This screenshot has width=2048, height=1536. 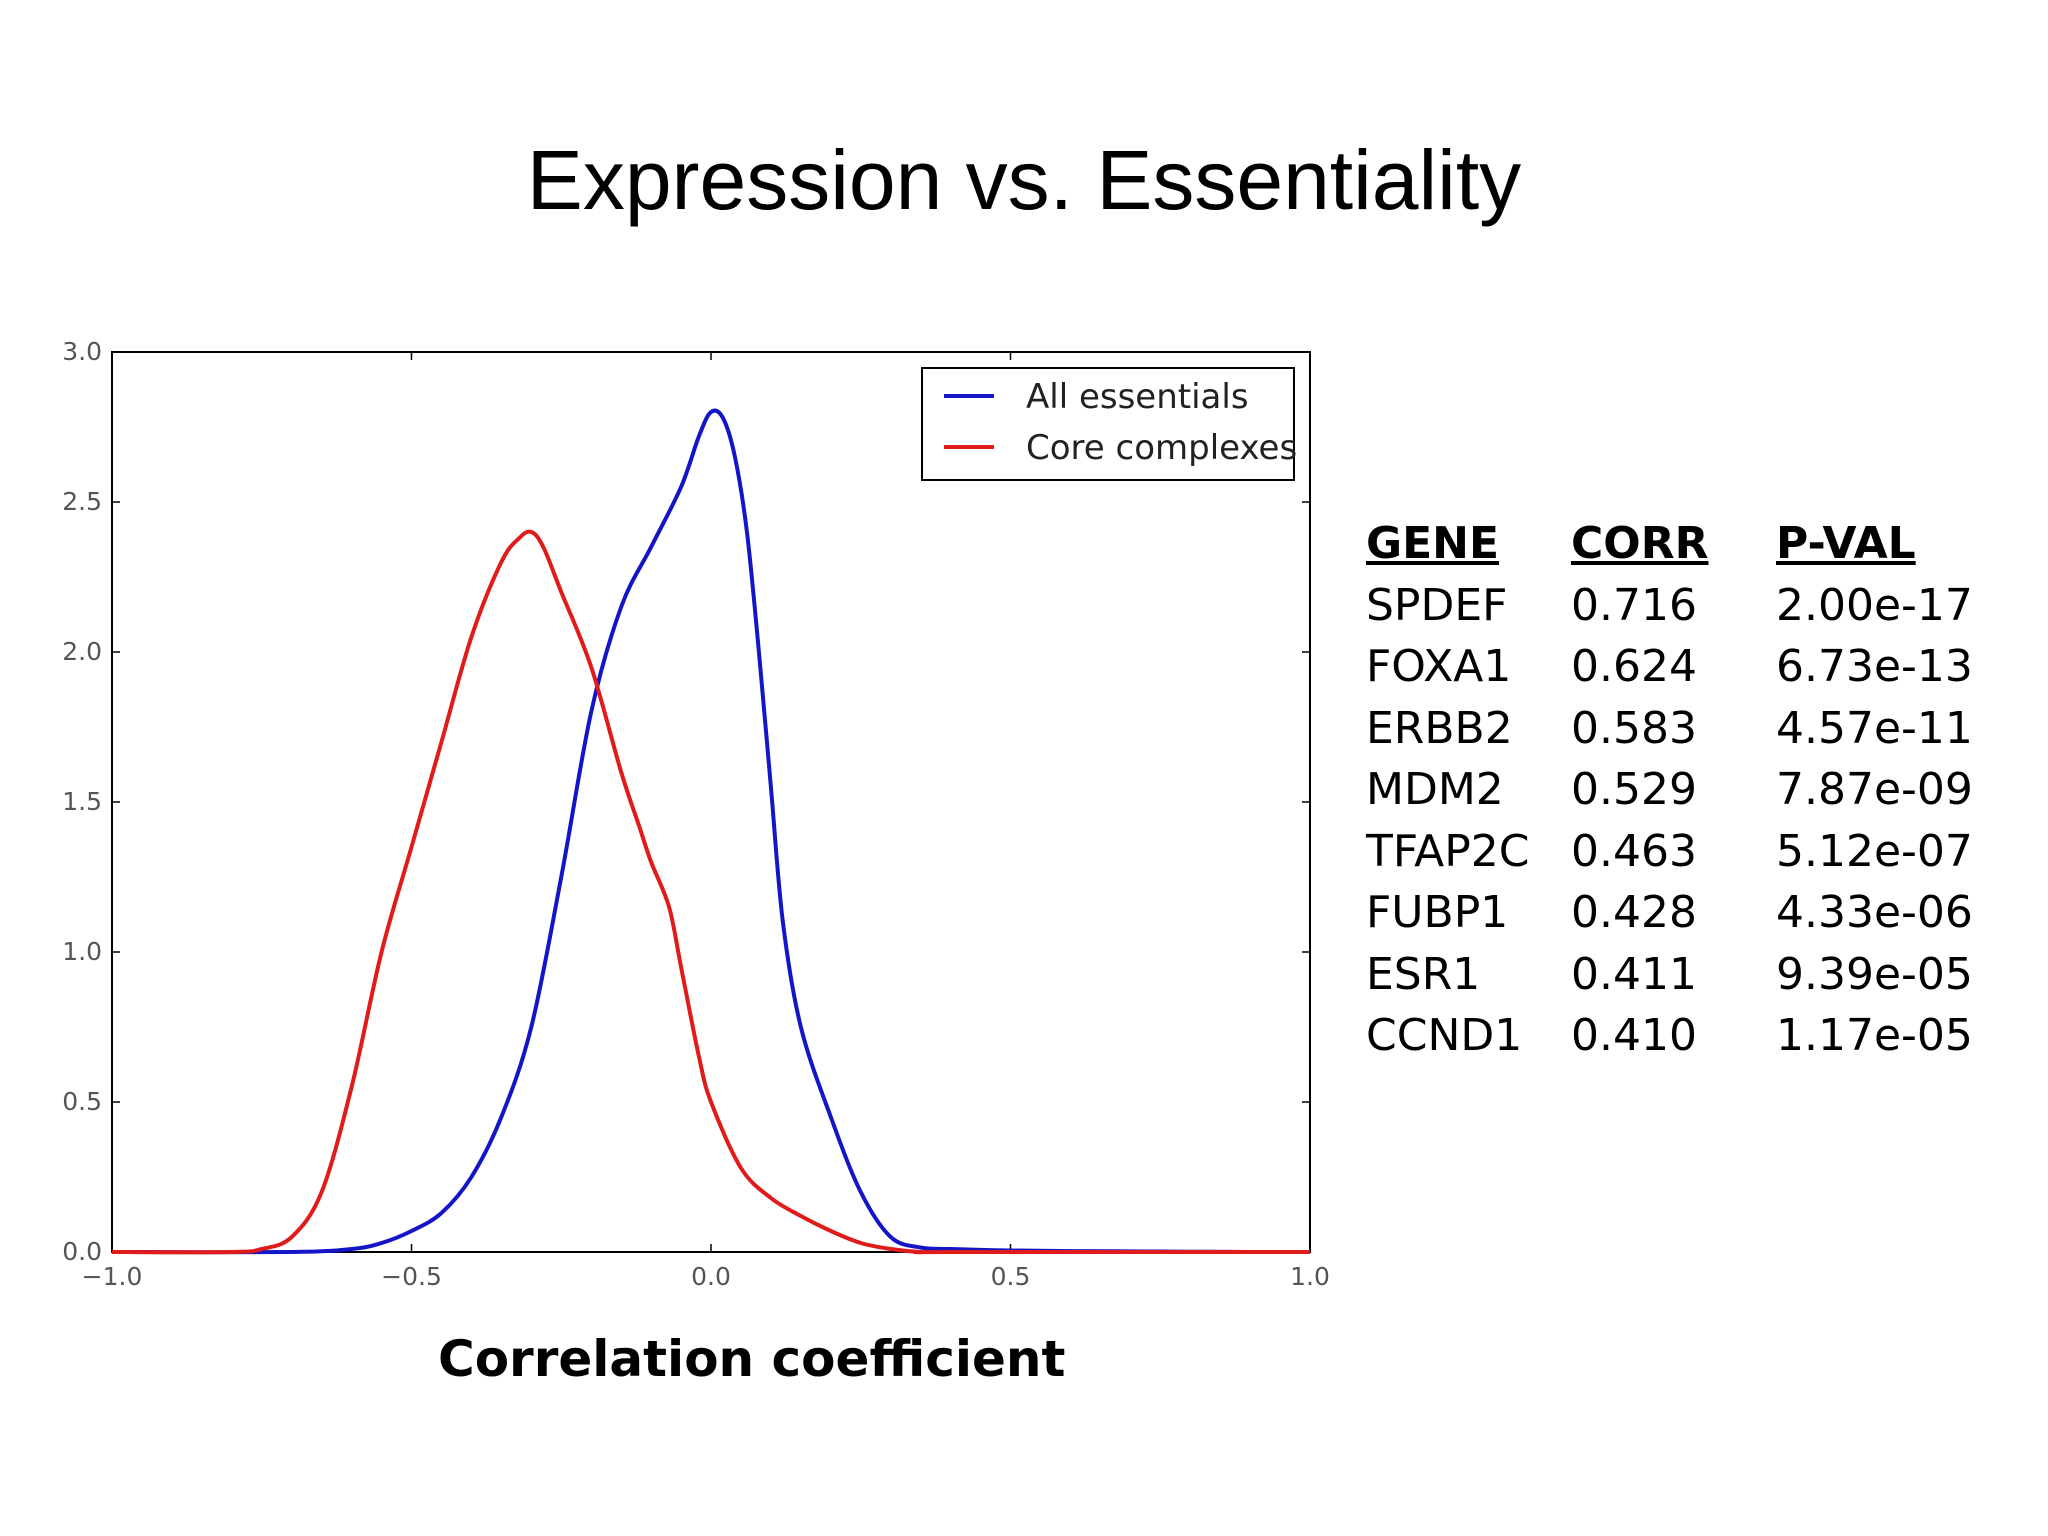 What do you see at coordinates (711, 1276) in the screenshot?
I see `x-tick-label: 0.0` at bounding box center [711, 1276].